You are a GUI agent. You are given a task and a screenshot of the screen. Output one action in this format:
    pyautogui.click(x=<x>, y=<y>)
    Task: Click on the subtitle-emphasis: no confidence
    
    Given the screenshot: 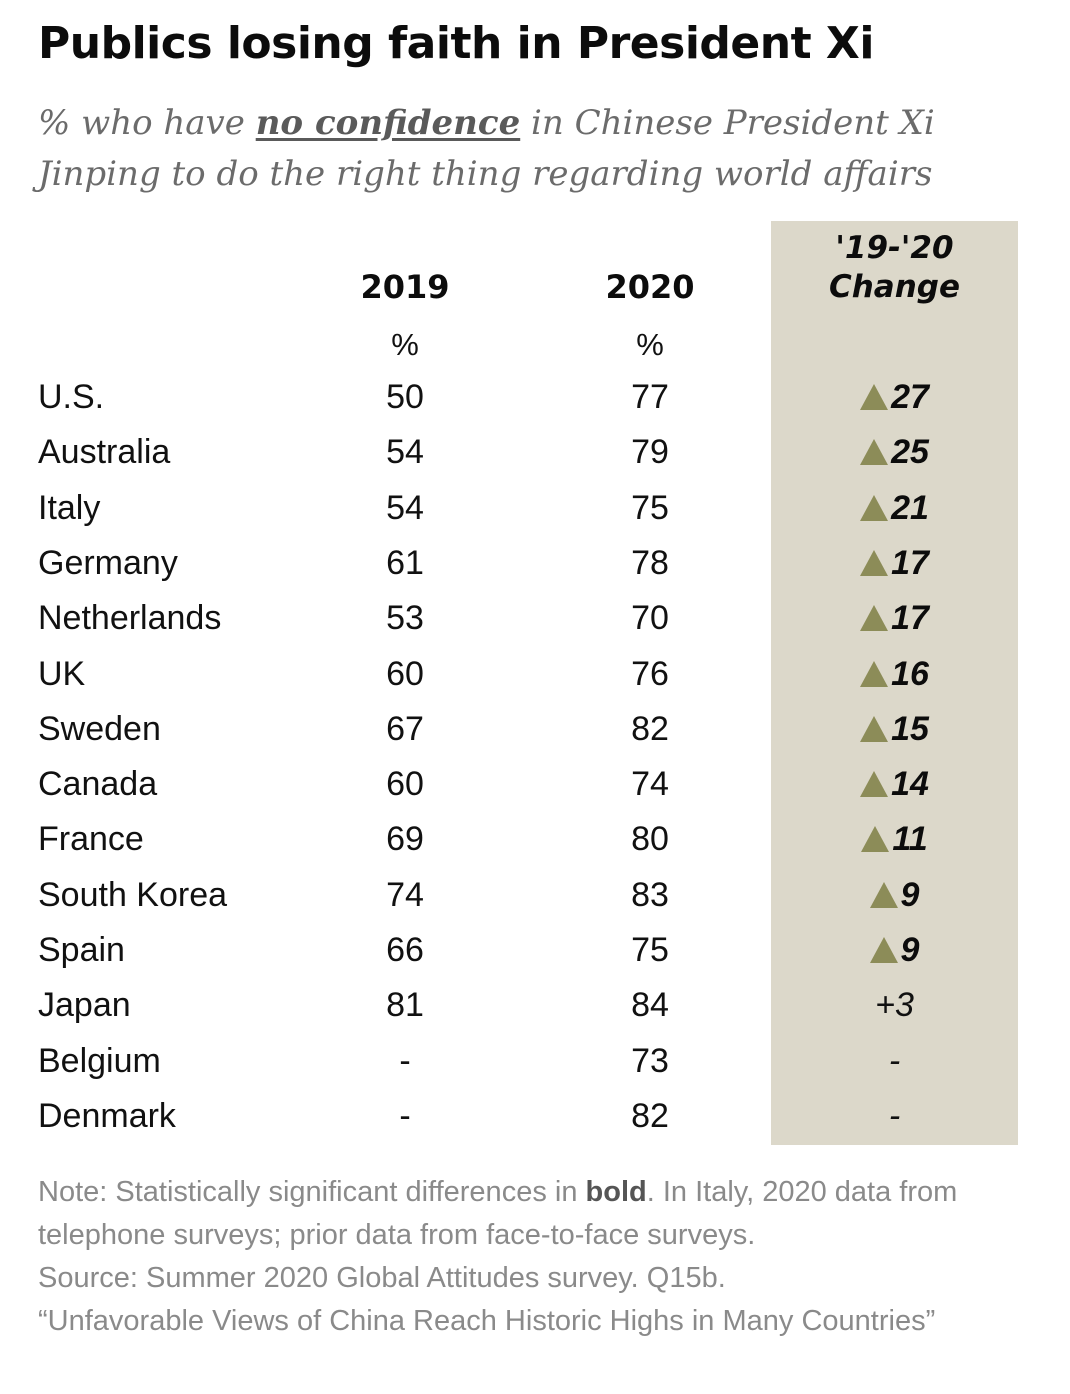 What is the action you would take?
    pyautogui.click(x=388, y=123)
    